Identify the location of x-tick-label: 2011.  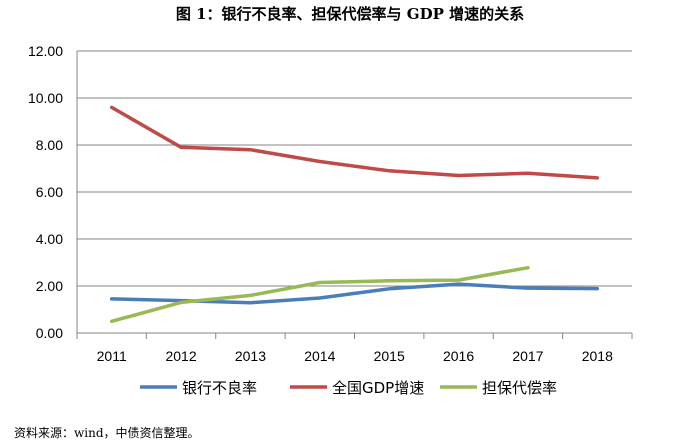
(112, 356).